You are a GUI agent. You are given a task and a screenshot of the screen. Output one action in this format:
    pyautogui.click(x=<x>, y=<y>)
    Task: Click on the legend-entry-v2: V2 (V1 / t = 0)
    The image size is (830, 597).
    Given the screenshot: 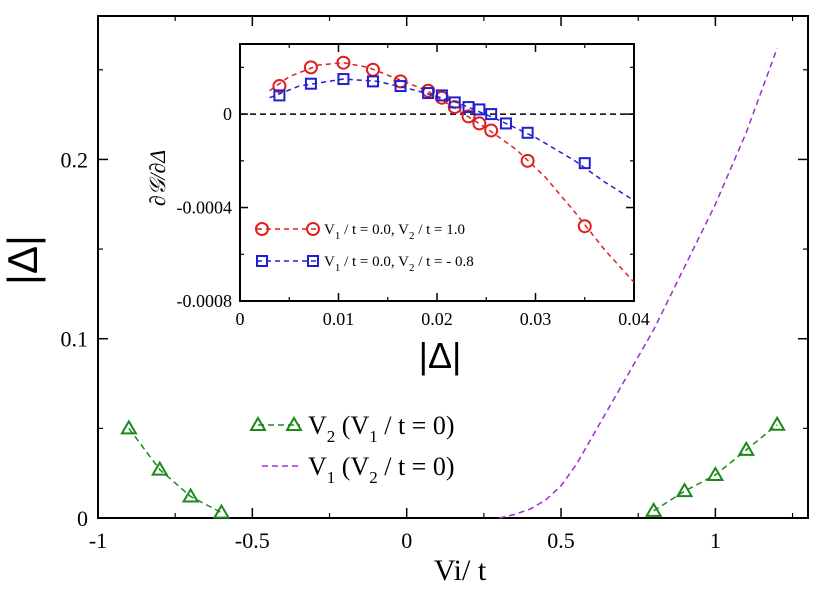 What is the action you would take?
    pyautogui.click(x=352, y=428)
    